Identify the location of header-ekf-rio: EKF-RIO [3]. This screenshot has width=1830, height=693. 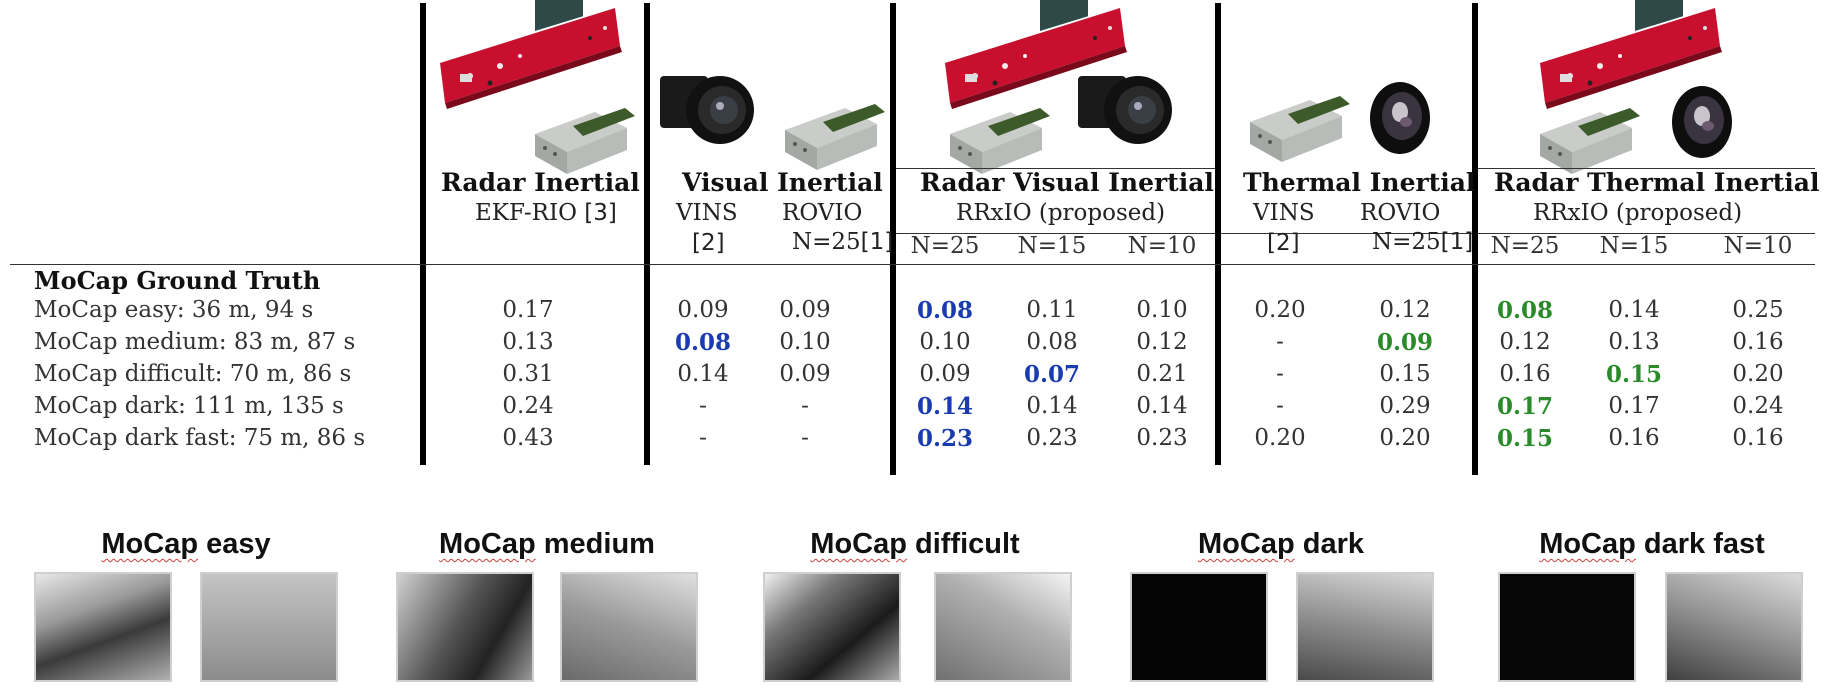
(546, 213).